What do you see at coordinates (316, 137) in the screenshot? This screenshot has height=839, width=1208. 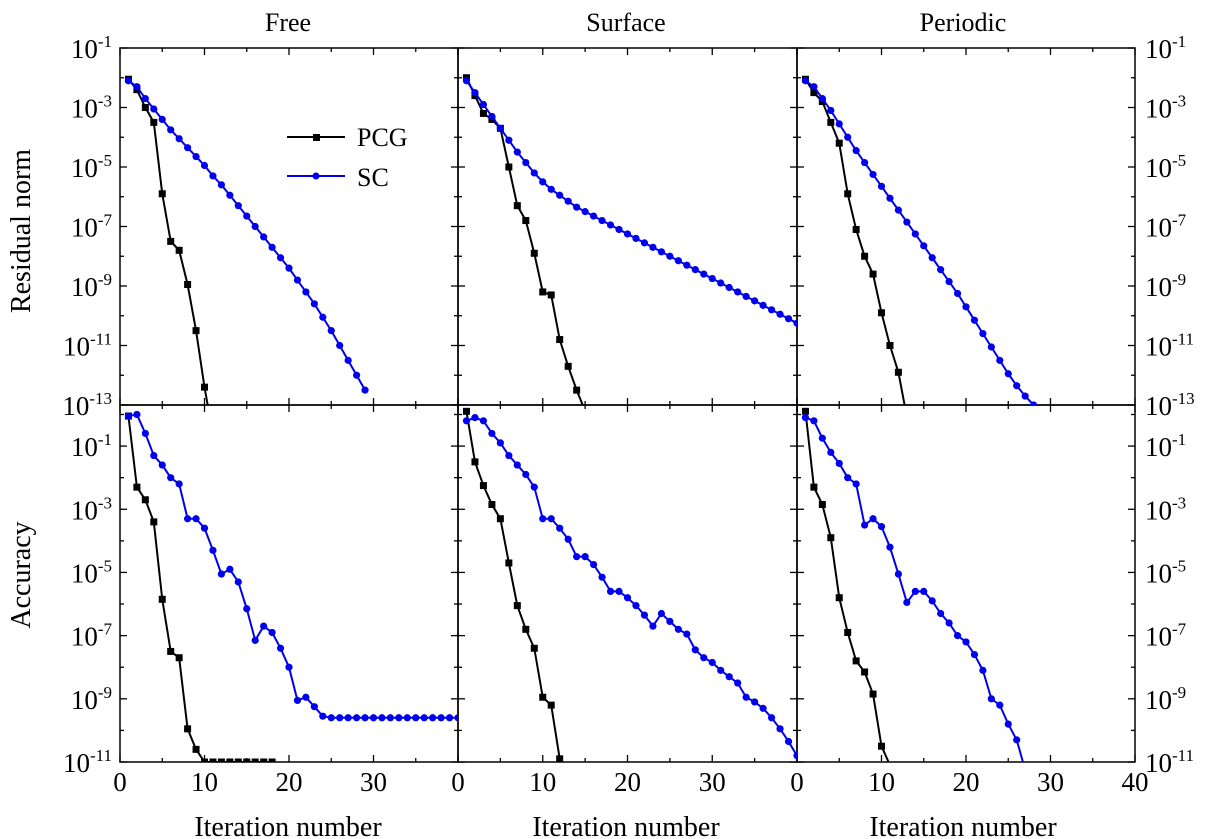 I see `legend-marker-pcg` at bounding box center [316, 137].